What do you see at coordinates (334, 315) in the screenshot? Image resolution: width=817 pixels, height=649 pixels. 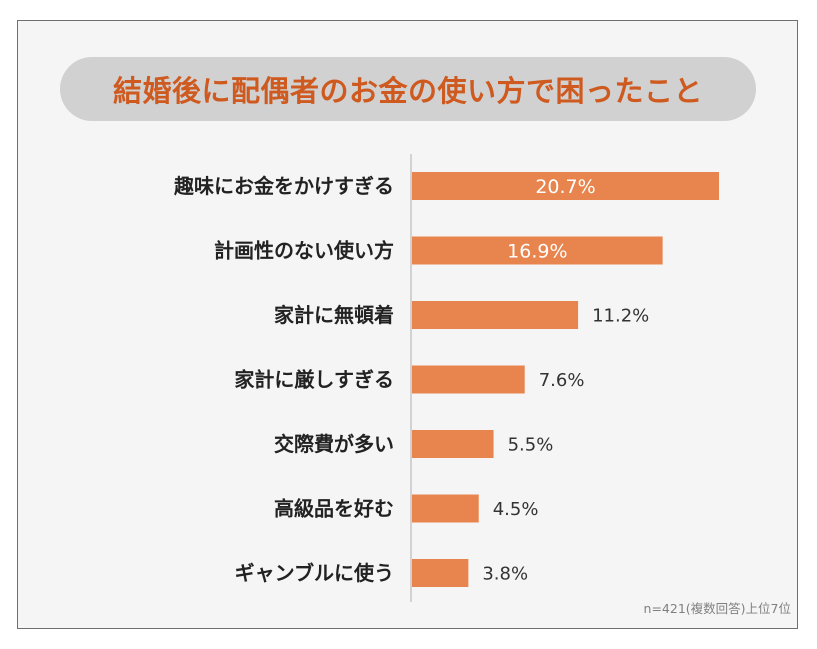 I see `category-label: 家計に無頓着` at bounding box center [334, 315].